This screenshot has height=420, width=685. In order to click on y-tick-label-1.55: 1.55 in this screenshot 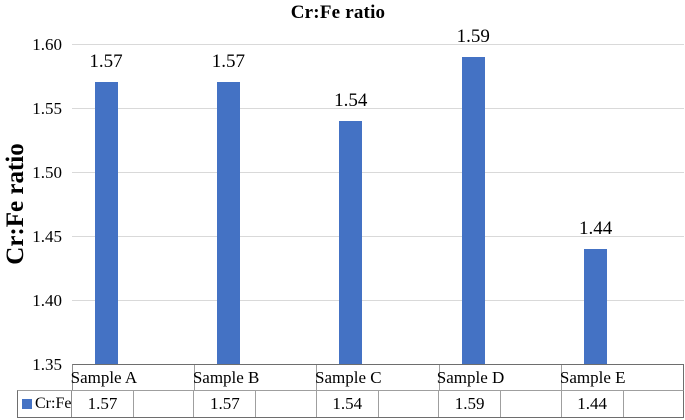, I will do `click(47, 108)`.